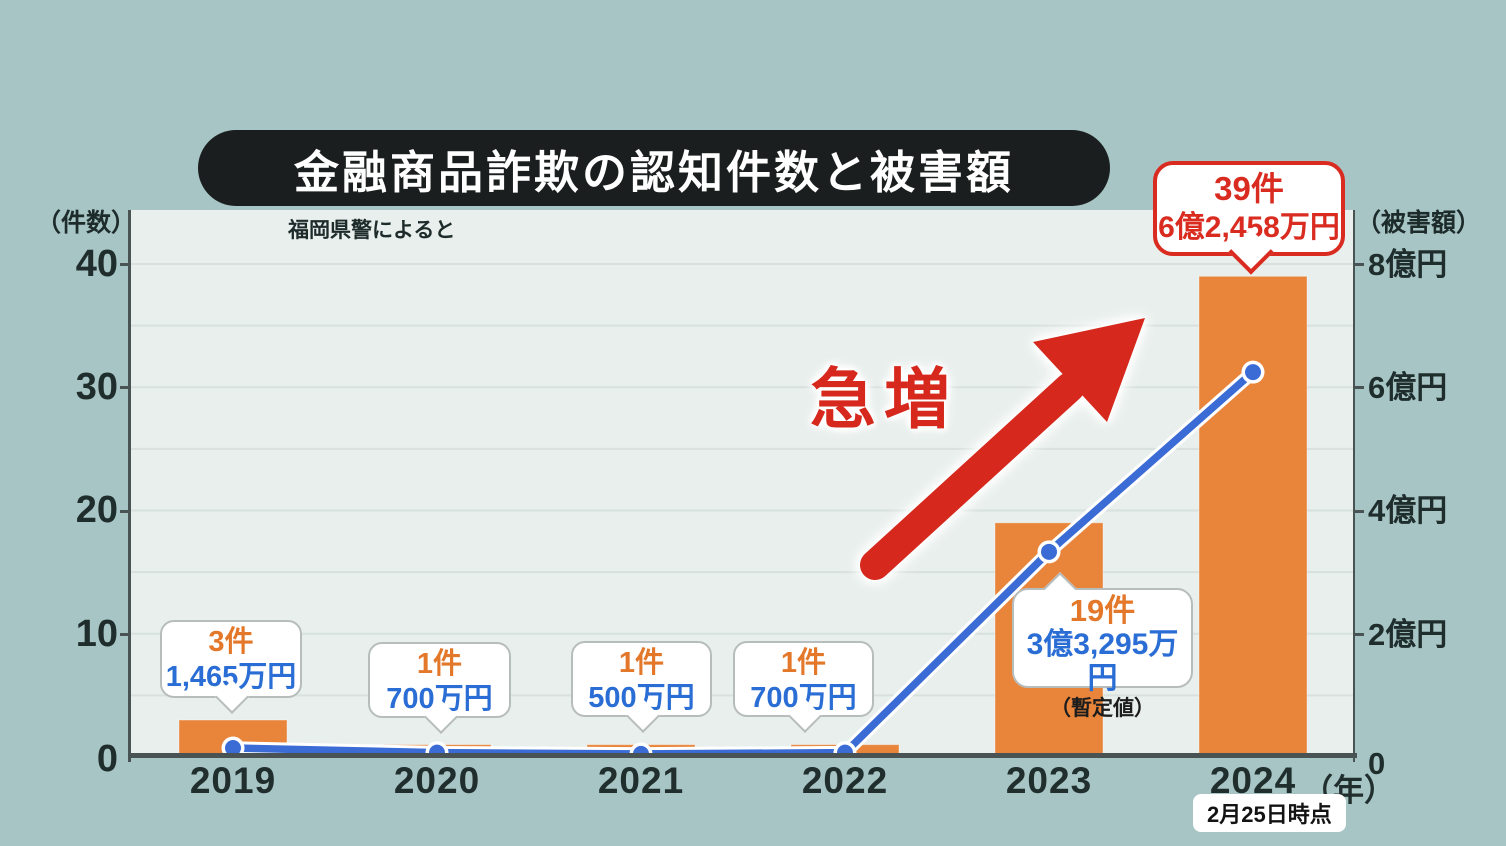  What do you see at coordinates (233, 747) in the screenshot?
I see `data-point-2019` at bounding box center [233, 747].